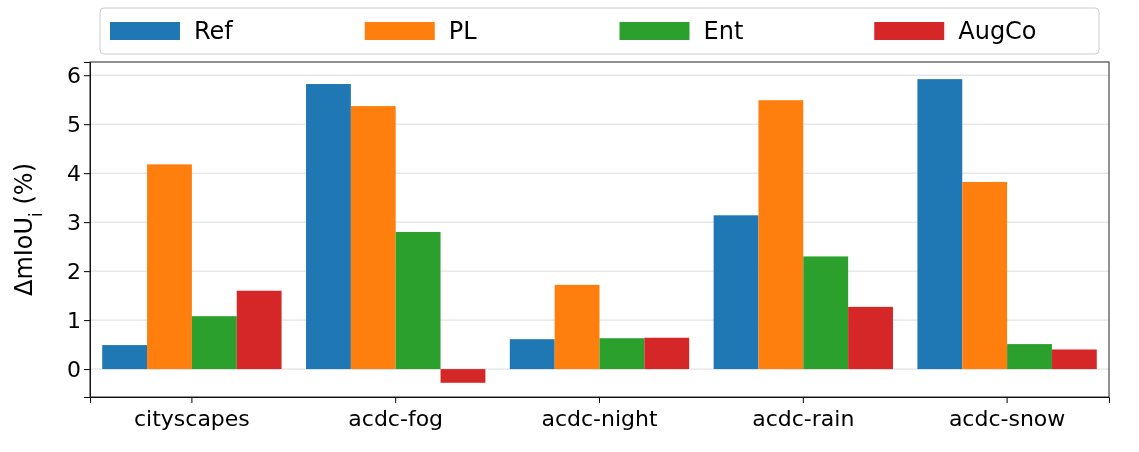 The height and width of the screenshot is (452, 1139). Describe the element at coordinates (74, 320) in the screenshot. I see `y-tick-label: 1` at that location.